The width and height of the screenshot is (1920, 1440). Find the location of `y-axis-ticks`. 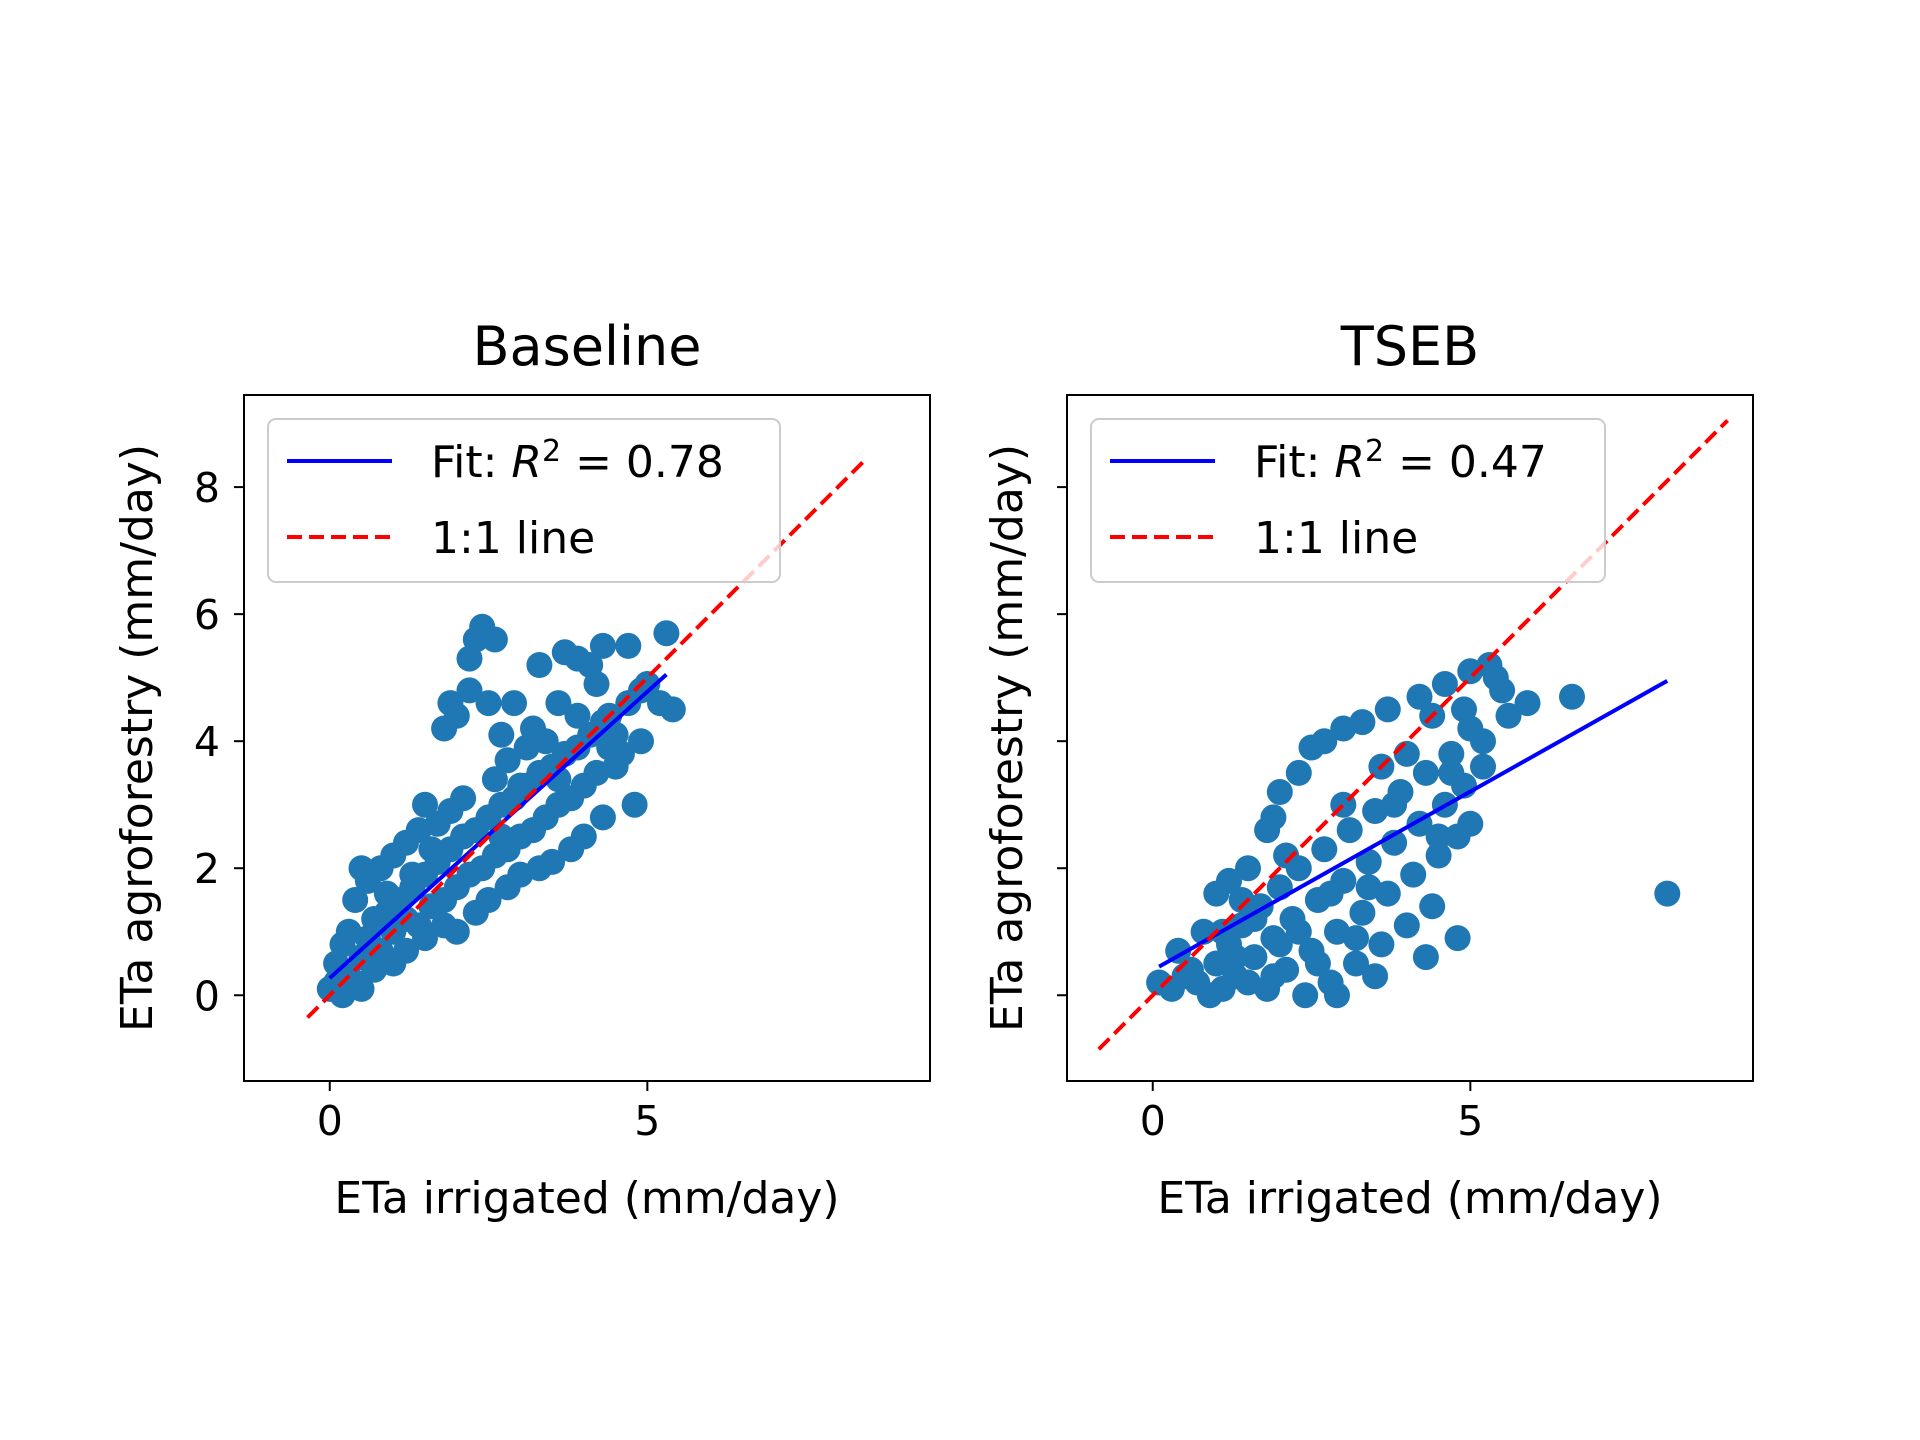

y-axis-ticks is located at coordinates (1062, 741).